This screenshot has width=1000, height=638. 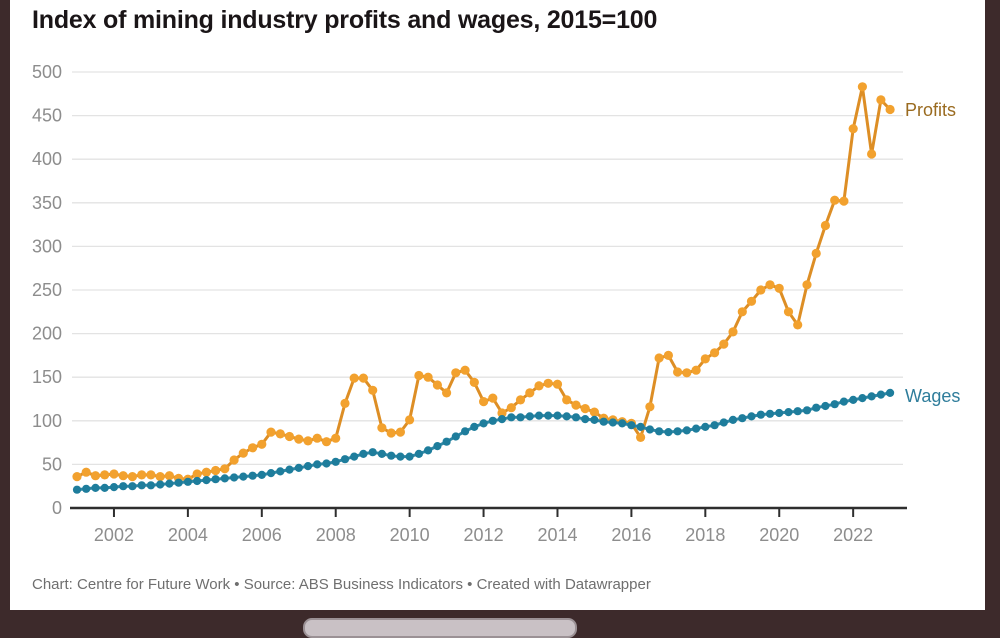 What do you see at coordinates (47, 116) in the screenshot?
I see `svg-text: 450` at bounding box center [47, 116].